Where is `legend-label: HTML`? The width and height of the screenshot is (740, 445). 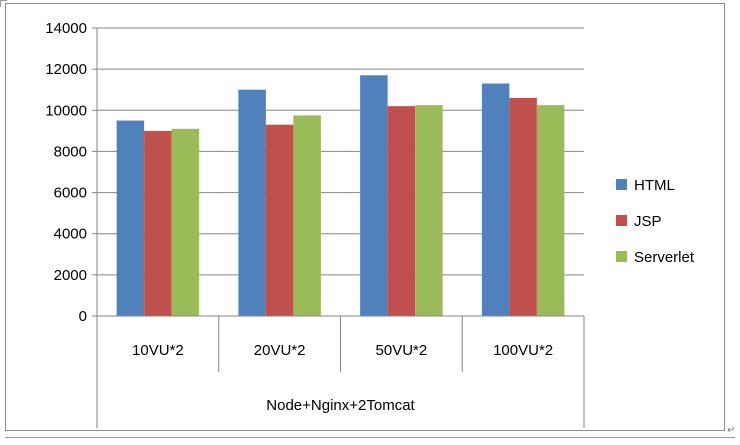
legend-label: HTML is located at coordinates (654, 185).